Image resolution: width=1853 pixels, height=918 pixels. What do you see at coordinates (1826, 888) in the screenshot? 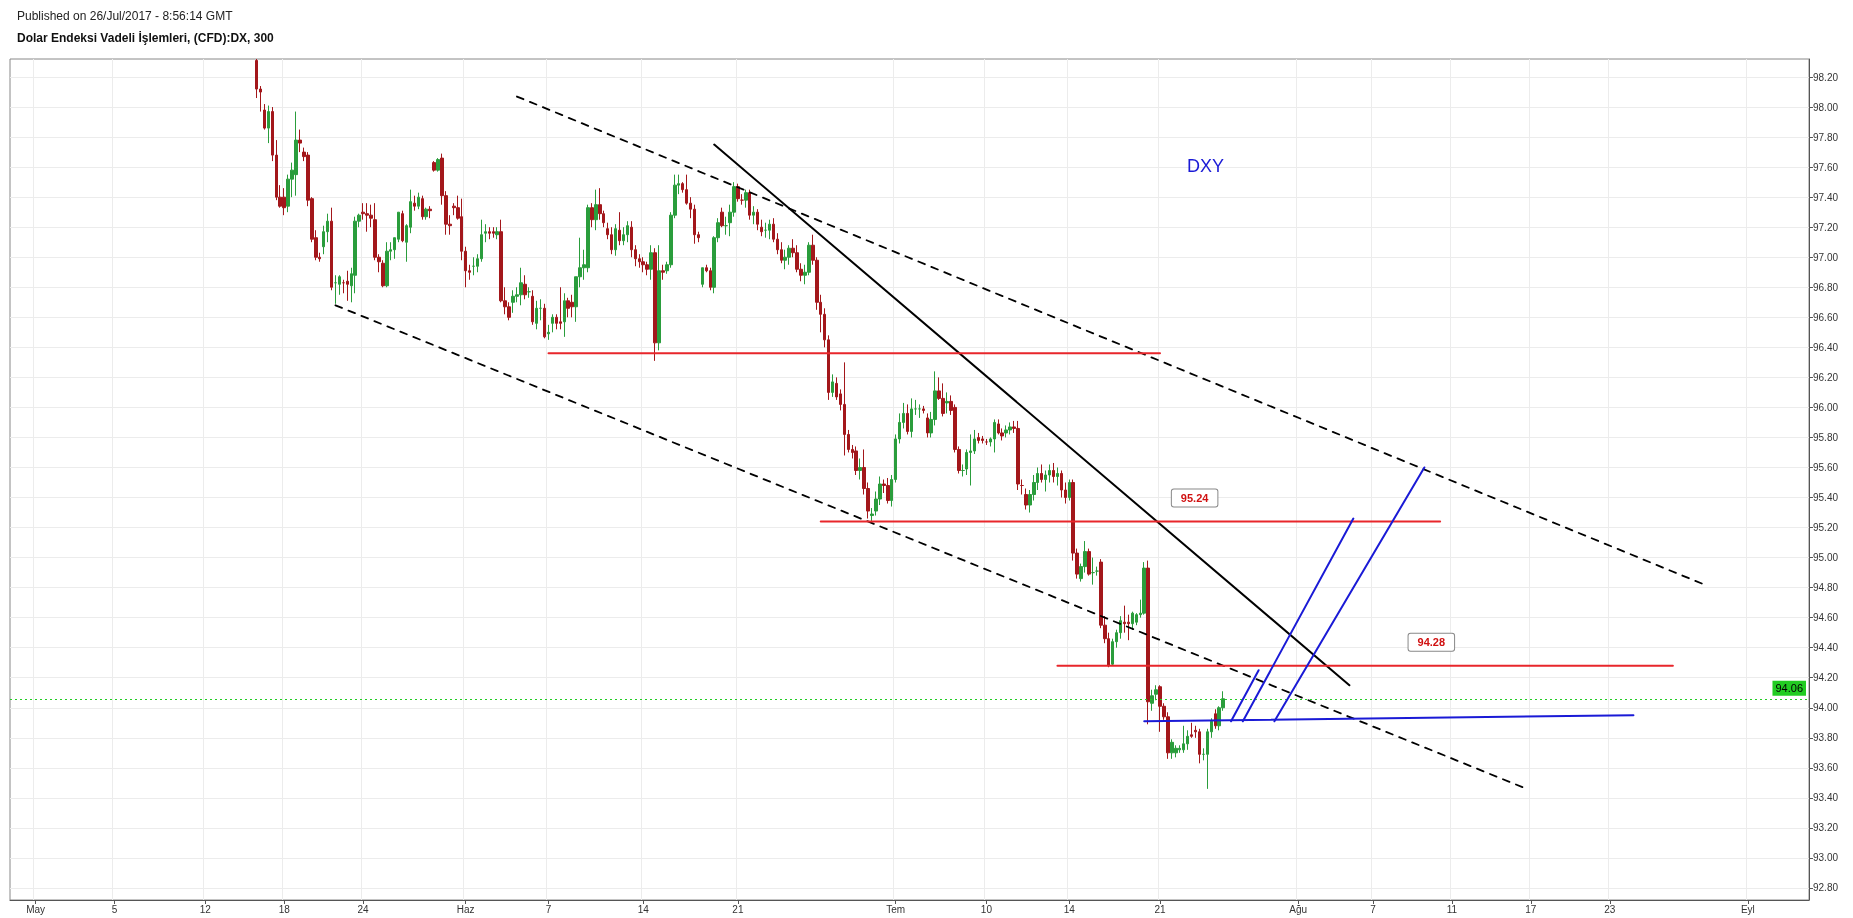
I see `y-tick-label: 92.80` at bounding box center [1826, 888].